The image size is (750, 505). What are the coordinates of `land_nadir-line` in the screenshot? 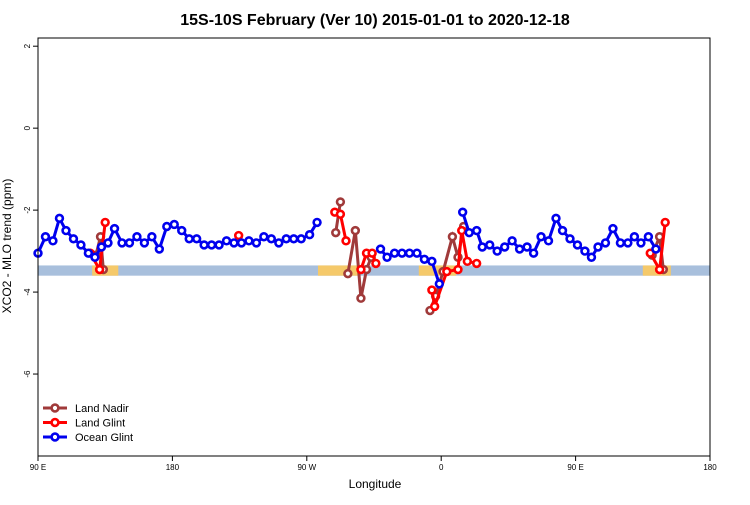 It's located at (359, 264).